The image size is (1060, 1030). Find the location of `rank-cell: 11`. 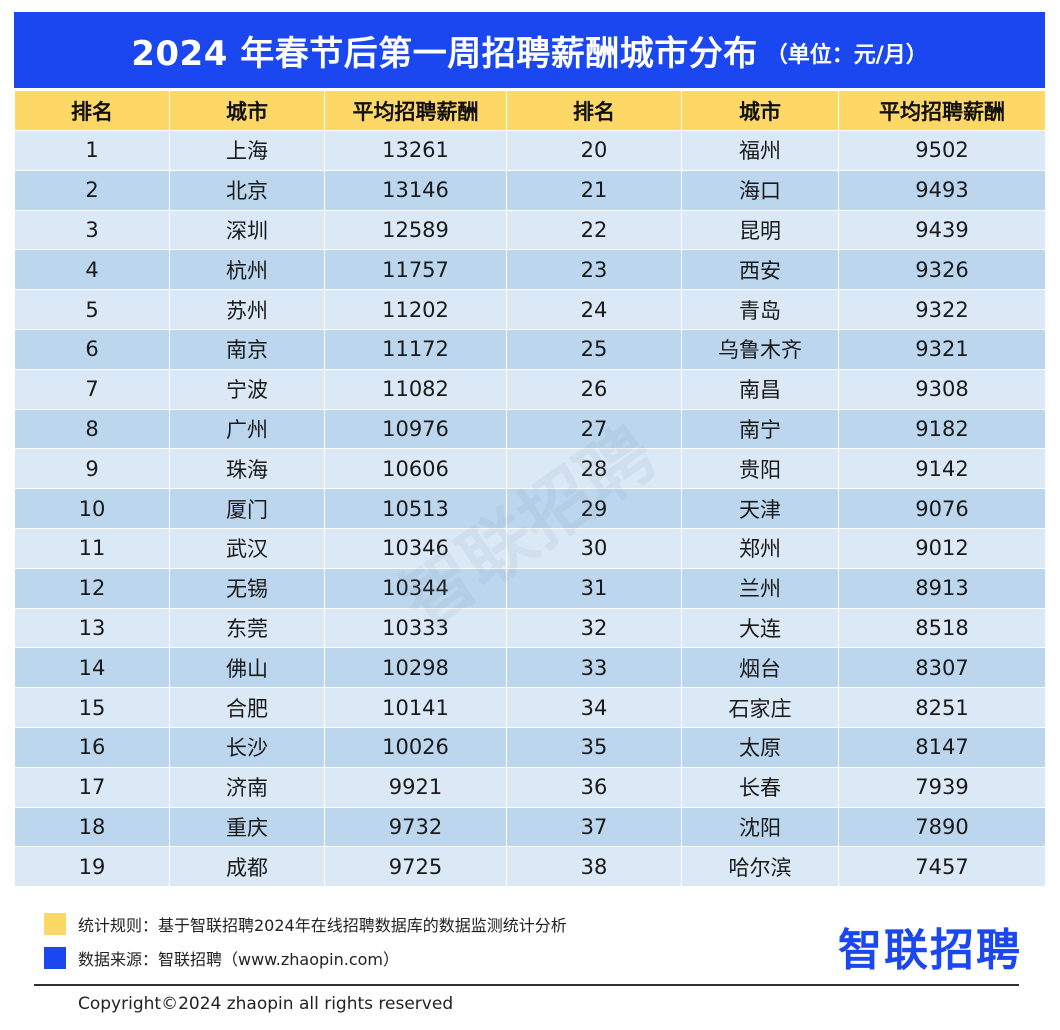

rank-cell: 11 is located at coordinates (92, 548).